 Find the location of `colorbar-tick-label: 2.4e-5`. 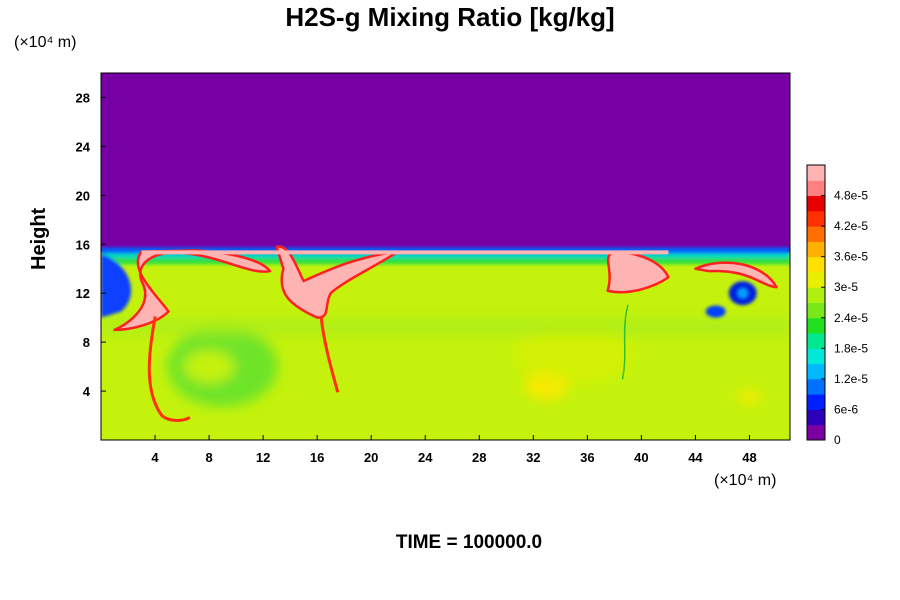

colorbar-tick-label: 2.4e-5 is located at coordinates (851, 318).